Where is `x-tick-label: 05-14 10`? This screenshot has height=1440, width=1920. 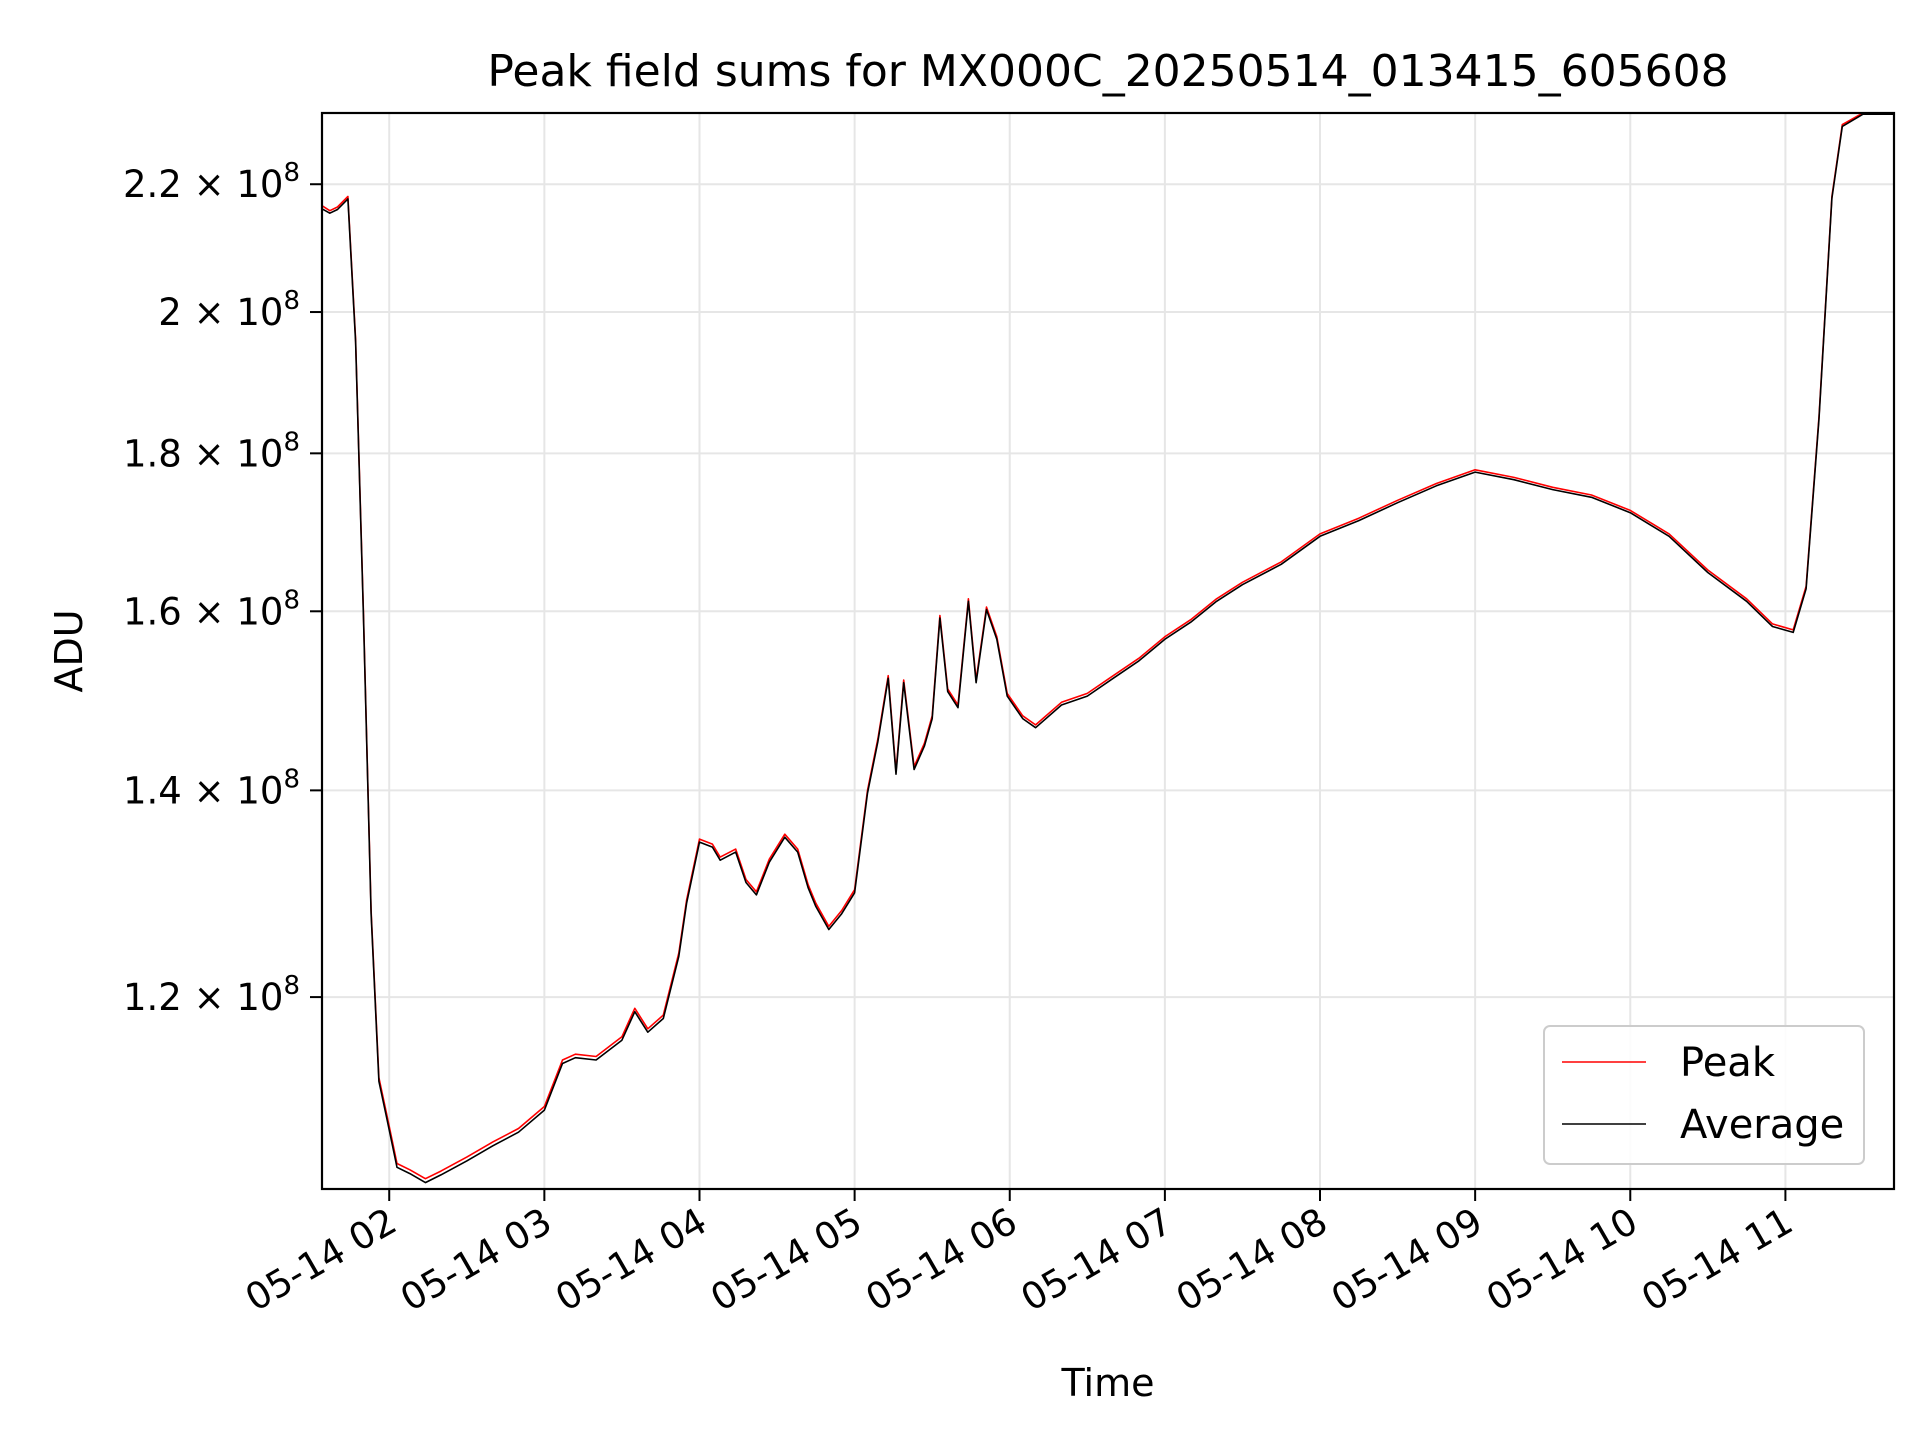
x-tick-label: 05-14 10 is located at coordinates (1562, 1260).